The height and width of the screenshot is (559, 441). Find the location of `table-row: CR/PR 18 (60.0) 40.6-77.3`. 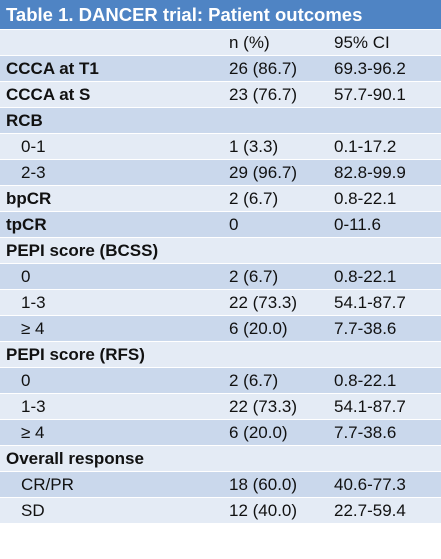

table-row: CR/PR 18 (60.0) 40.6-77.3 is located at coordinates (220, 484).